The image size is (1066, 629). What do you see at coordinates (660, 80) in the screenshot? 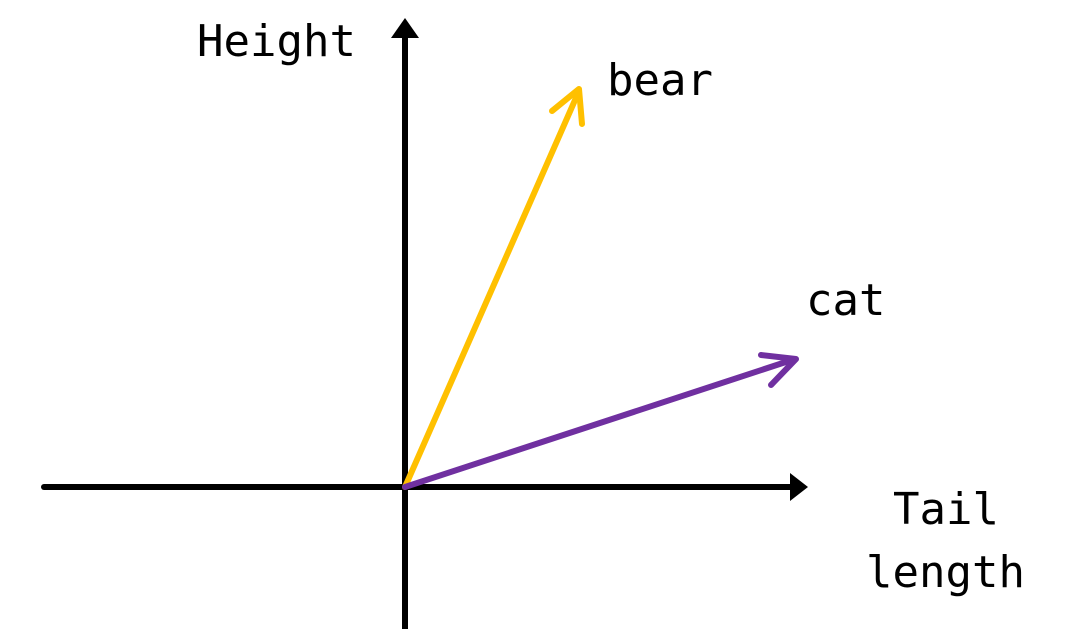
I see `bear-label: bear` at bounding box center [660, 80].